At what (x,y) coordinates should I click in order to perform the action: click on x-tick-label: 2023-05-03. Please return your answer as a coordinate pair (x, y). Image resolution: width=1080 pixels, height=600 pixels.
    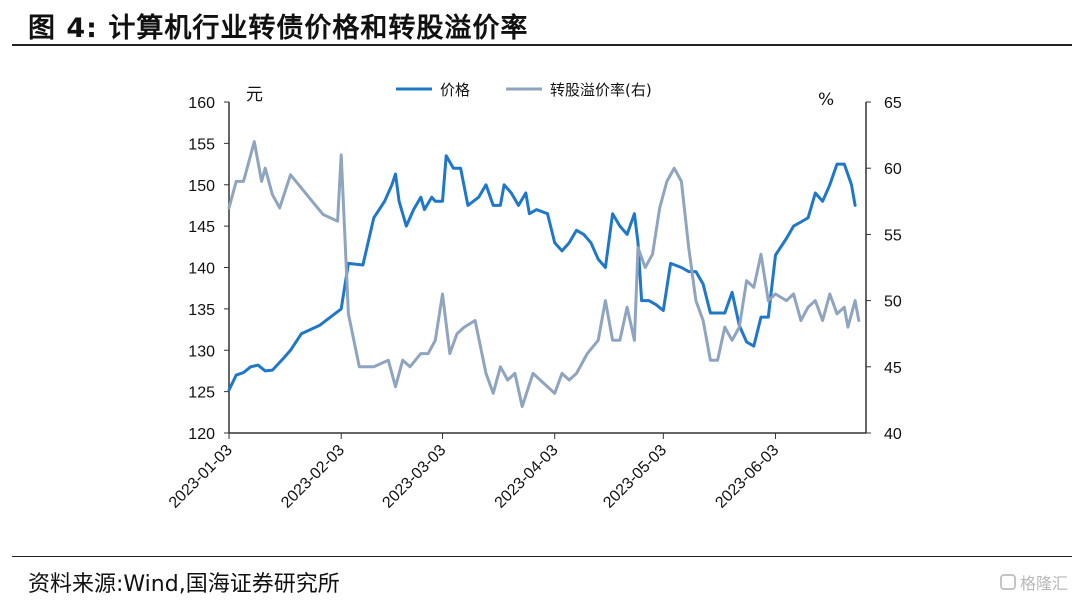
    Looking at the image, I should click on (635, 477).